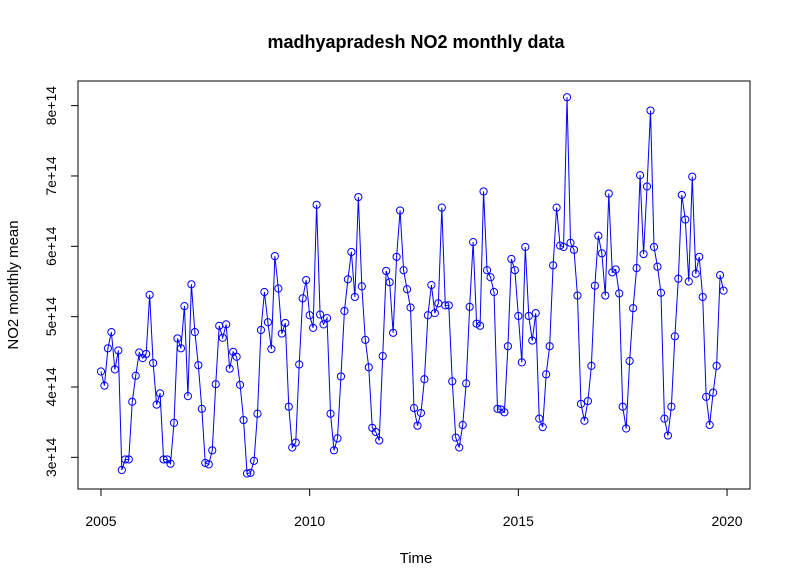 Image resolution: width=792 pixels, height=588 pixels. Describe the element at coordinates (51, 387) in the screenshot. I see `y-tick-label: 4e+14` at that location.